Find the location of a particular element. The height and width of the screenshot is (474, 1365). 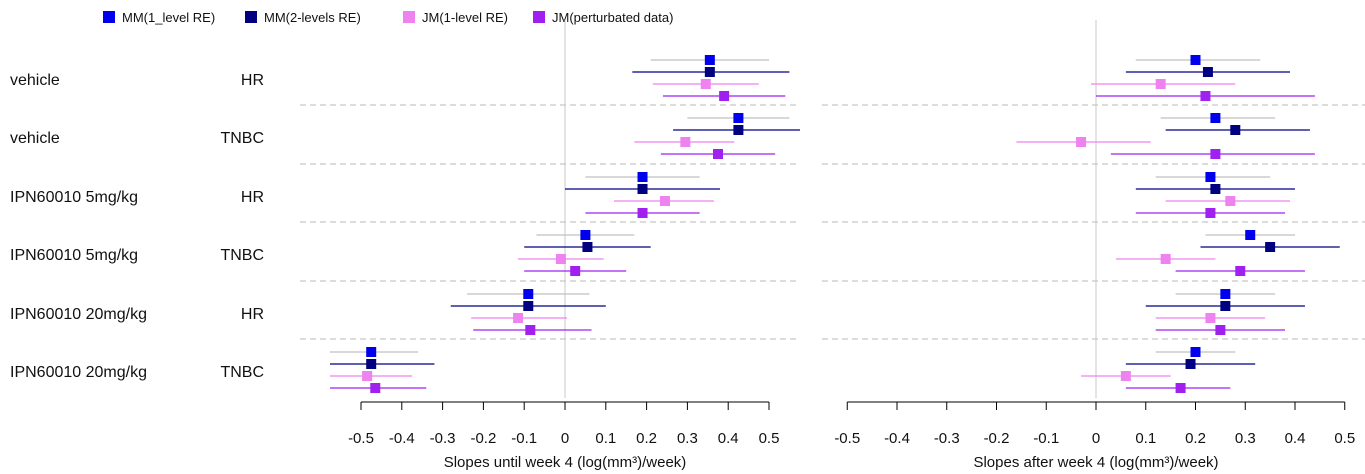

x-axis-label: Slopes until week 4 (log(mm³)/week) is located at coordinates (565, 462).